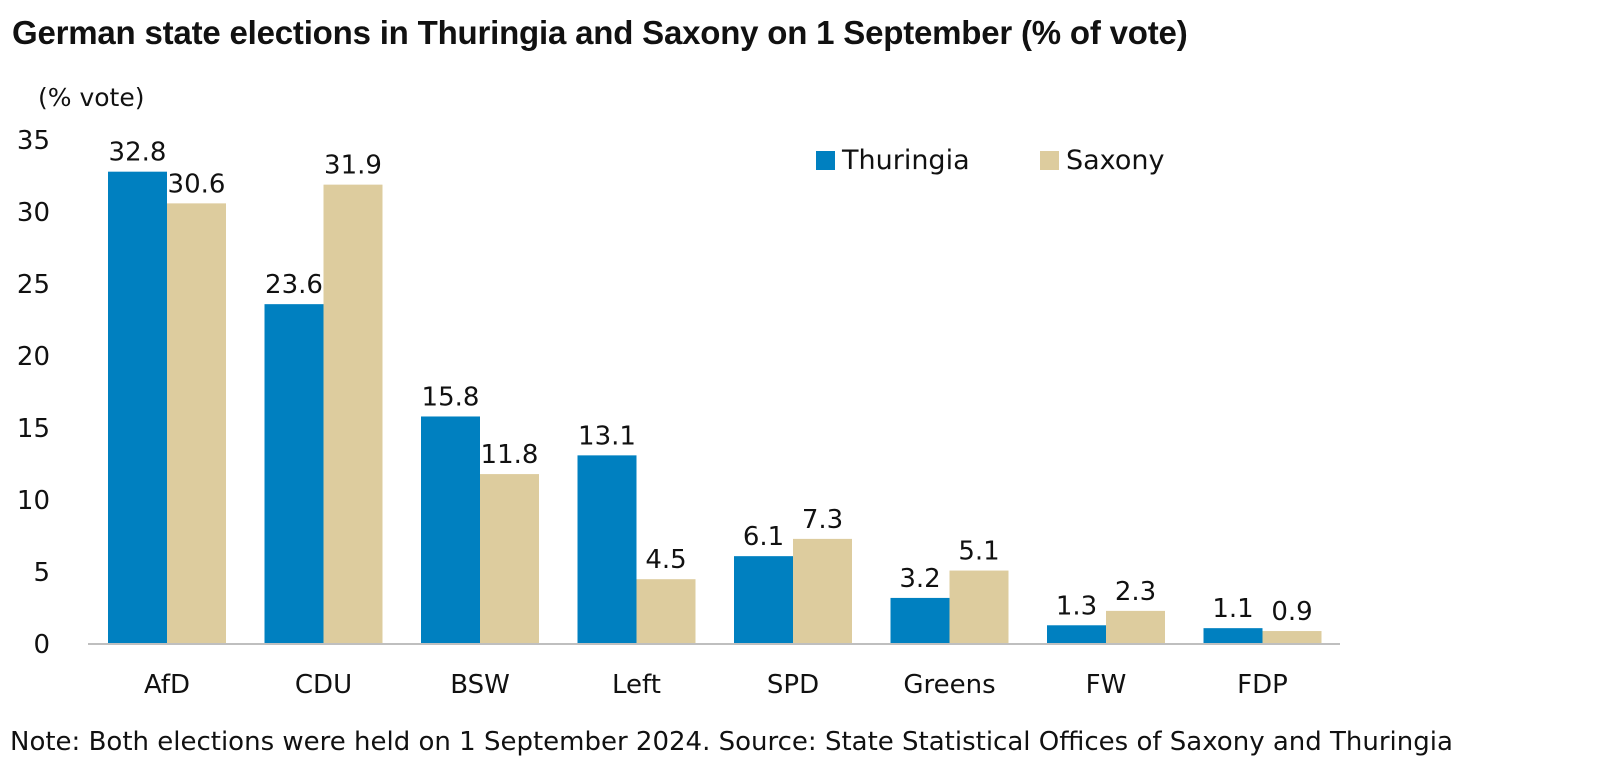 This screenshot has width=1621, height=769. What do you see at coordinates (793, 685) in the screenshot?
I see `x-category-label: SPD` at bounding box center [793, 685].